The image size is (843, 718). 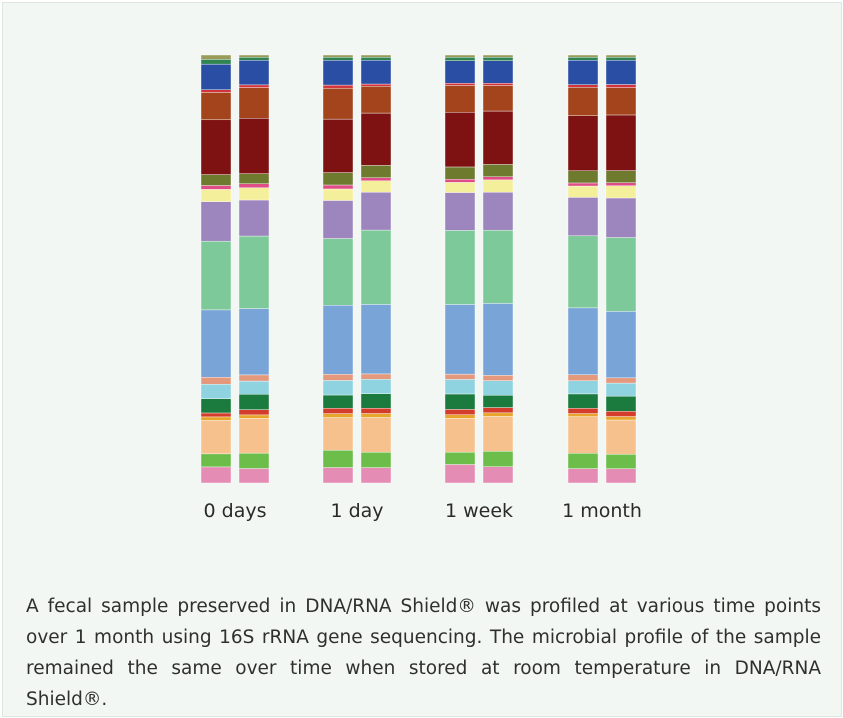 I want to click on x-tick-label: 1 month, so click(x=602, y=511).